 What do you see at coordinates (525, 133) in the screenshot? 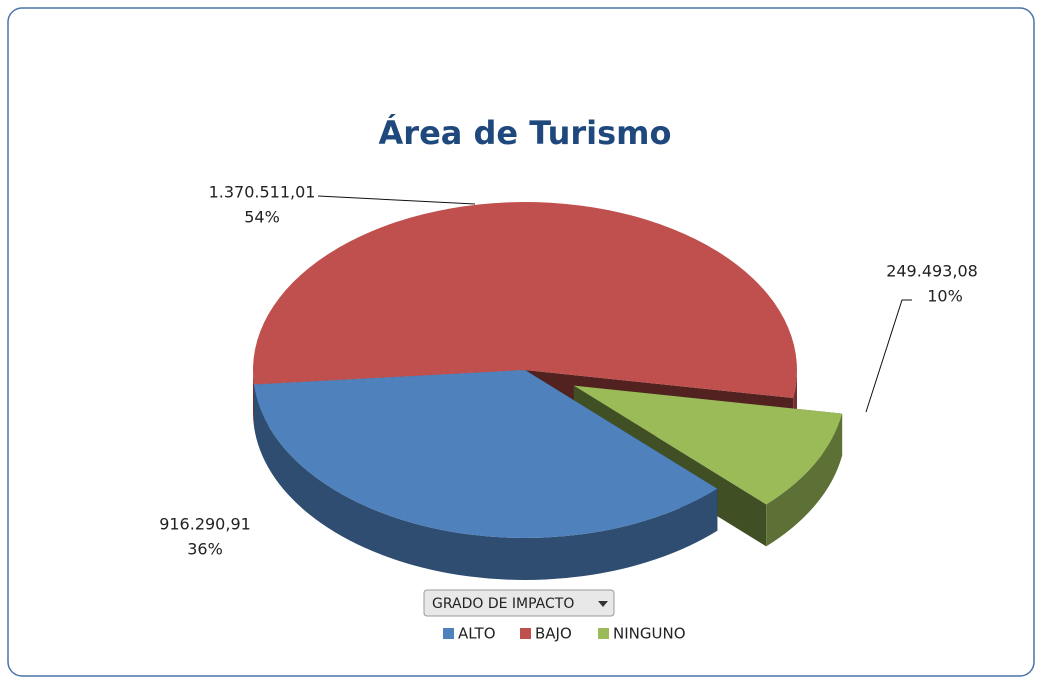
I see `chart-title: Área de Turismo` at bounding box center [525, 133].